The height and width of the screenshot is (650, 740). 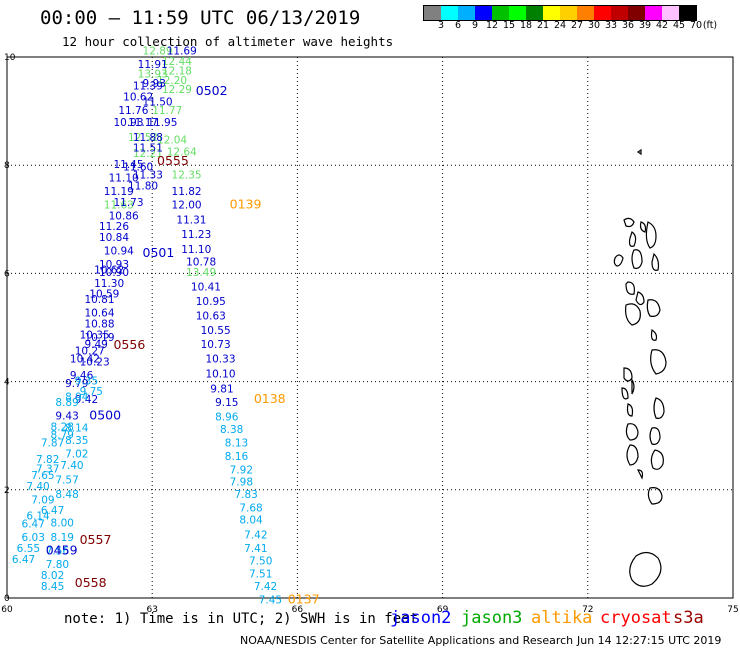 I want to click on wave-height-reading: 8.96, so click(x=227, y=418).